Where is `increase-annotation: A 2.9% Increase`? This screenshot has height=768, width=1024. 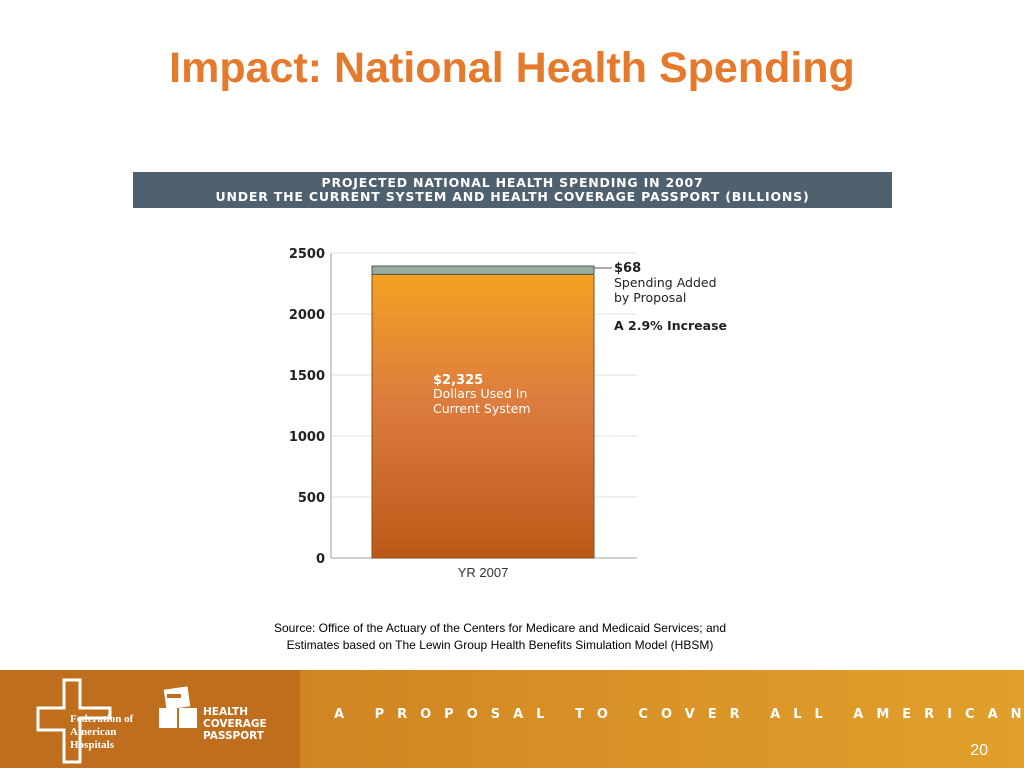 increase-annotation: A 2.9% Increase is located at coordinates (670, 325).